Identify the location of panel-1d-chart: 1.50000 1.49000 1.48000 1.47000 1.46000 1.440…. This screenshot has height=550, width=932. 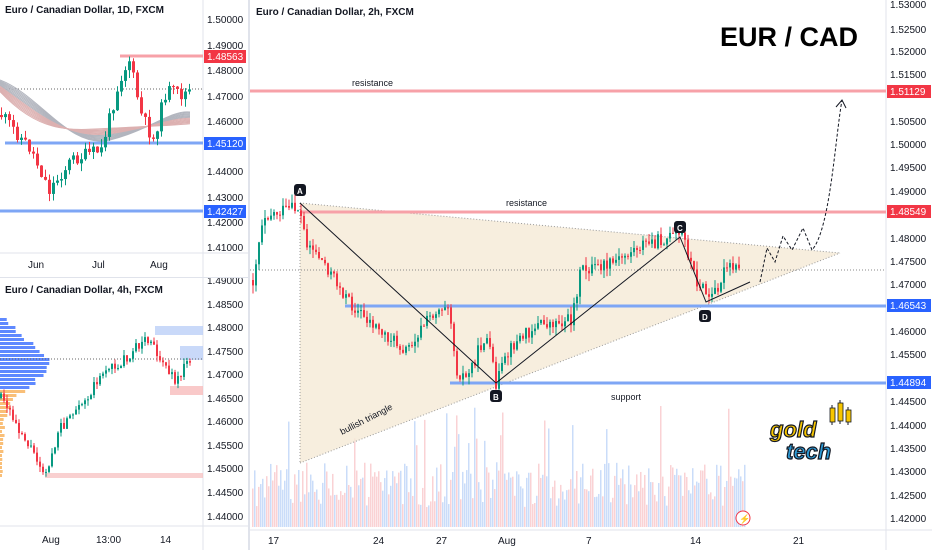
(124, 138).